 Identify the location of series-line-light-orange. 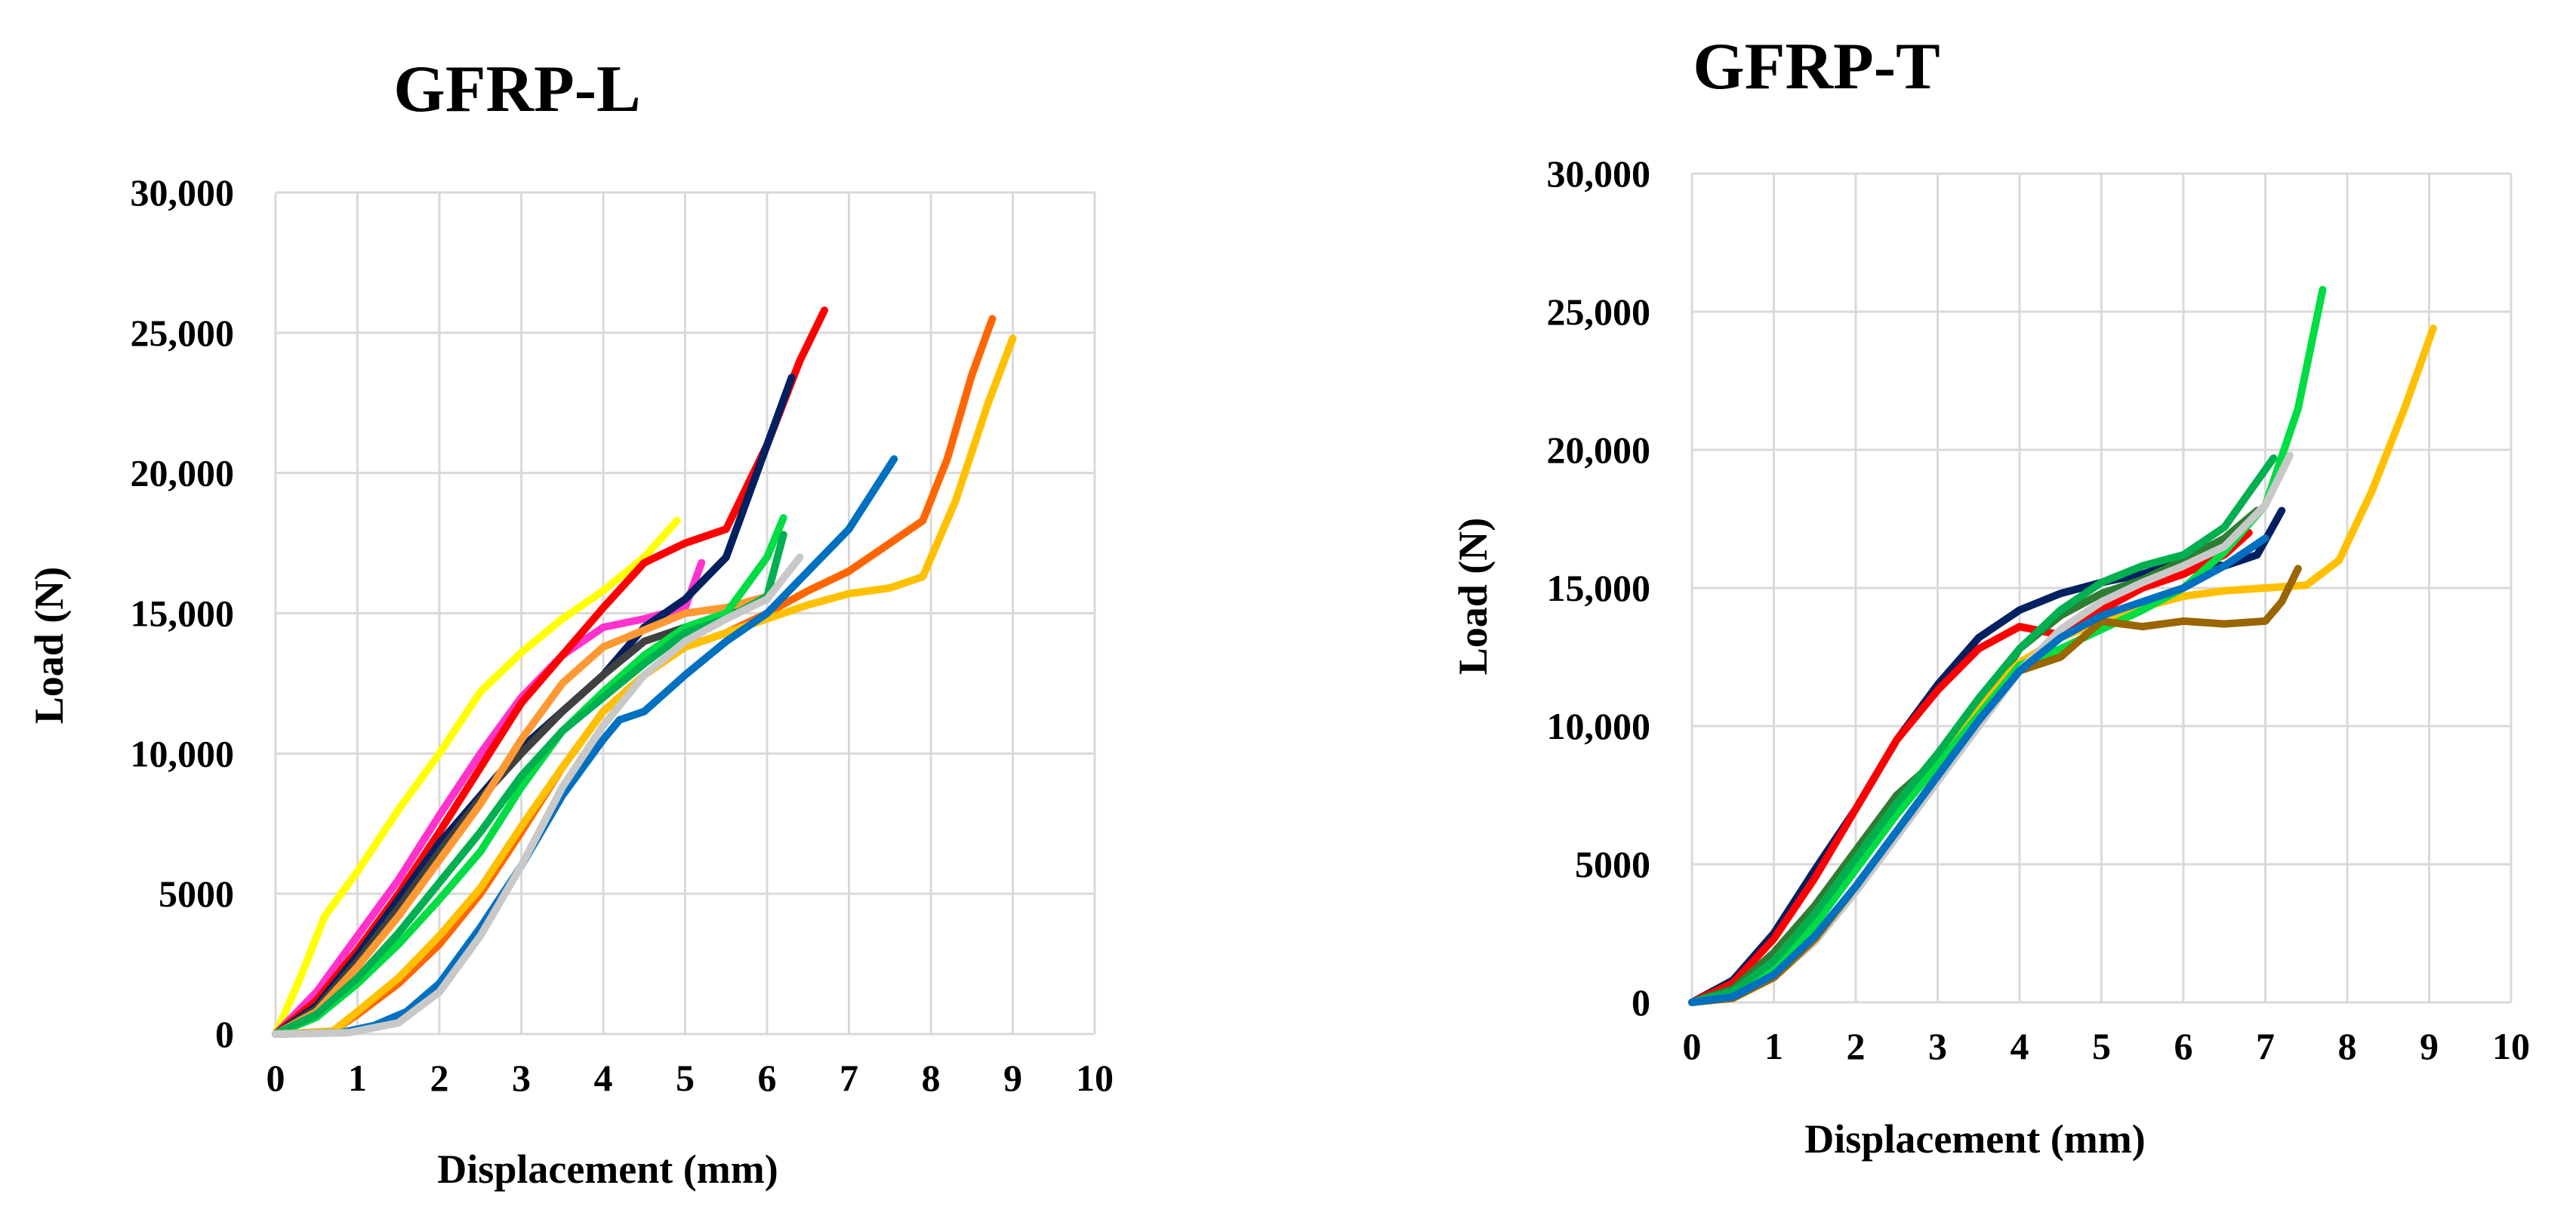
(521, 815).